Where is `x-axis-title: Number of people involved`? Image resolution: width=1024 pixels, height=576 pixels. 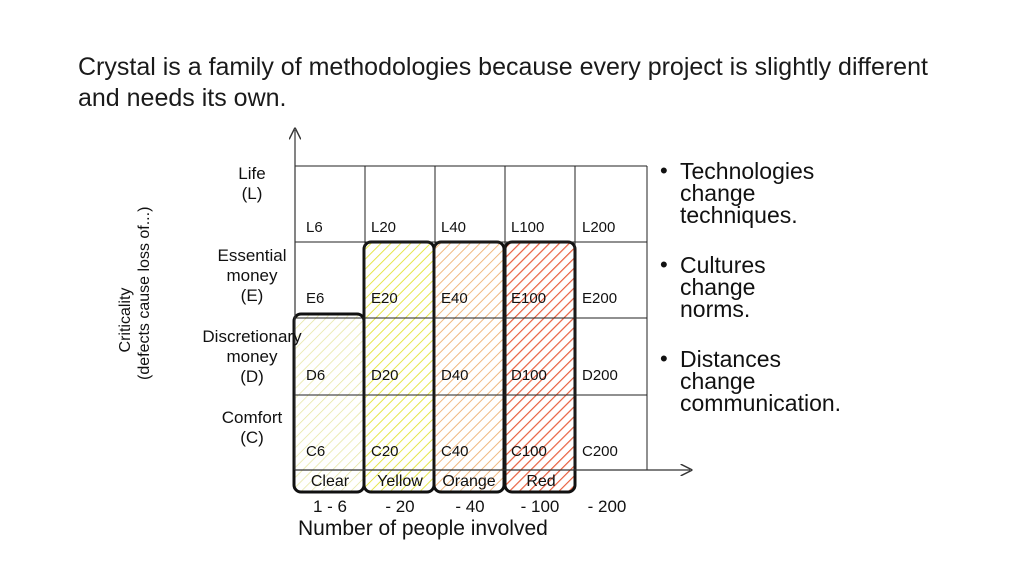
x-axis-title: Number of people involved is located at coordinates (423, 528).